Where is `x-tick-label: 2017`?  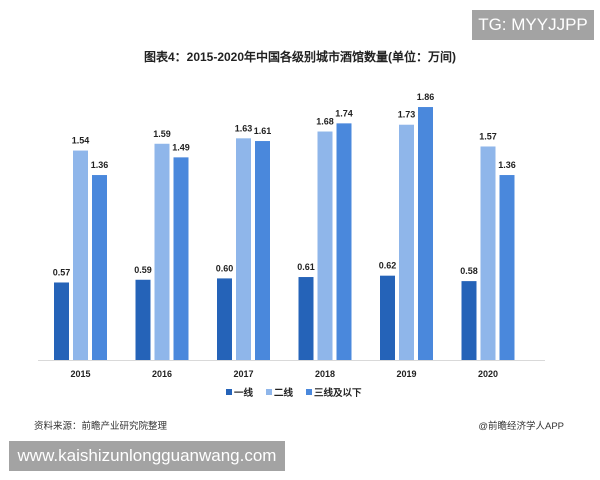 x-tick-label: 2017 is located at coordinates (243, 374).